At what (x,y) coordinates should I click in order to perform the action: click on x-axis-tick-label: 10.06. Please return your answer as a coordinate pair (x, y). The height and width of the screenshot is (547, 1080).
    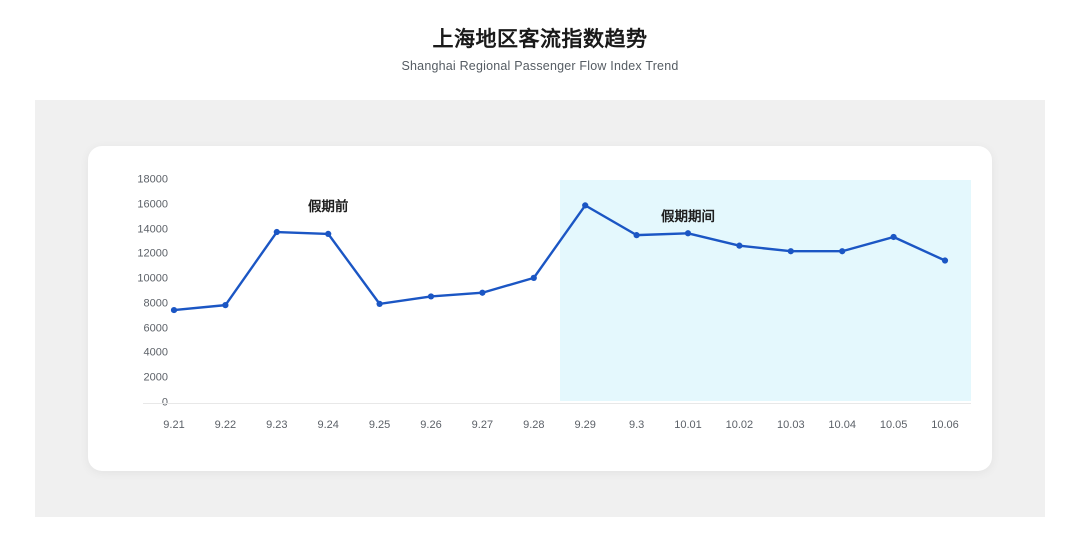
    Looking at the image, I should click on (945, 425).